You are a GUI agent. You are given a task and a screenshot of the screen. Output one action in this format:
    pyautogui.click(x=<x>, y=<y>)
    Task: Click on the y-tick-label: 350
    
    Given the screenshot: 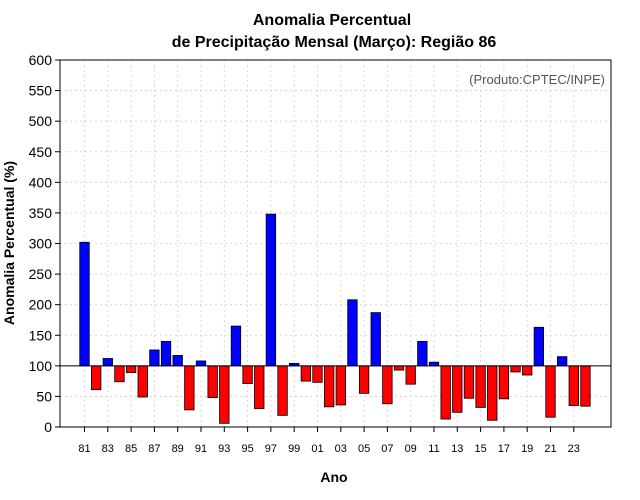 What is the action you would take?
    pyautogui.click(x=41, y=213)
    